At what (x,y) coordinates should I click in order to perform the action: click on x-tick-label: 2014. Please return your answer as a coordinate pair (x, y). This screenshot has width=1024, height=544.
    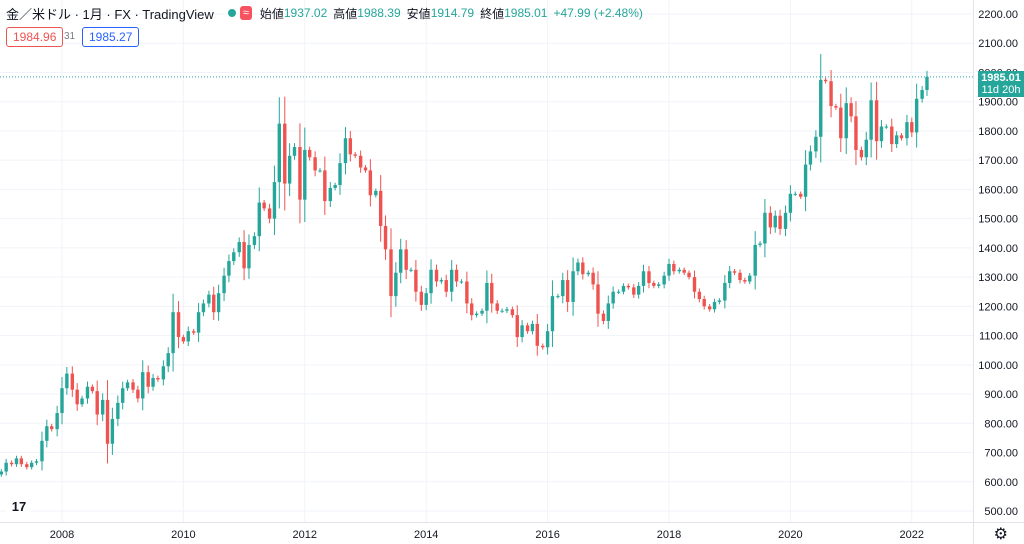
    Looking at the image, I should click on (426, 535).